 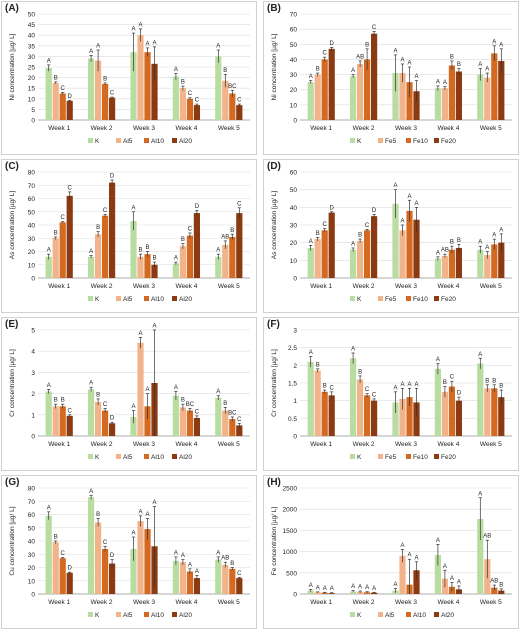 I want to click on legend-label: Al20, so click(x=185, y=615).